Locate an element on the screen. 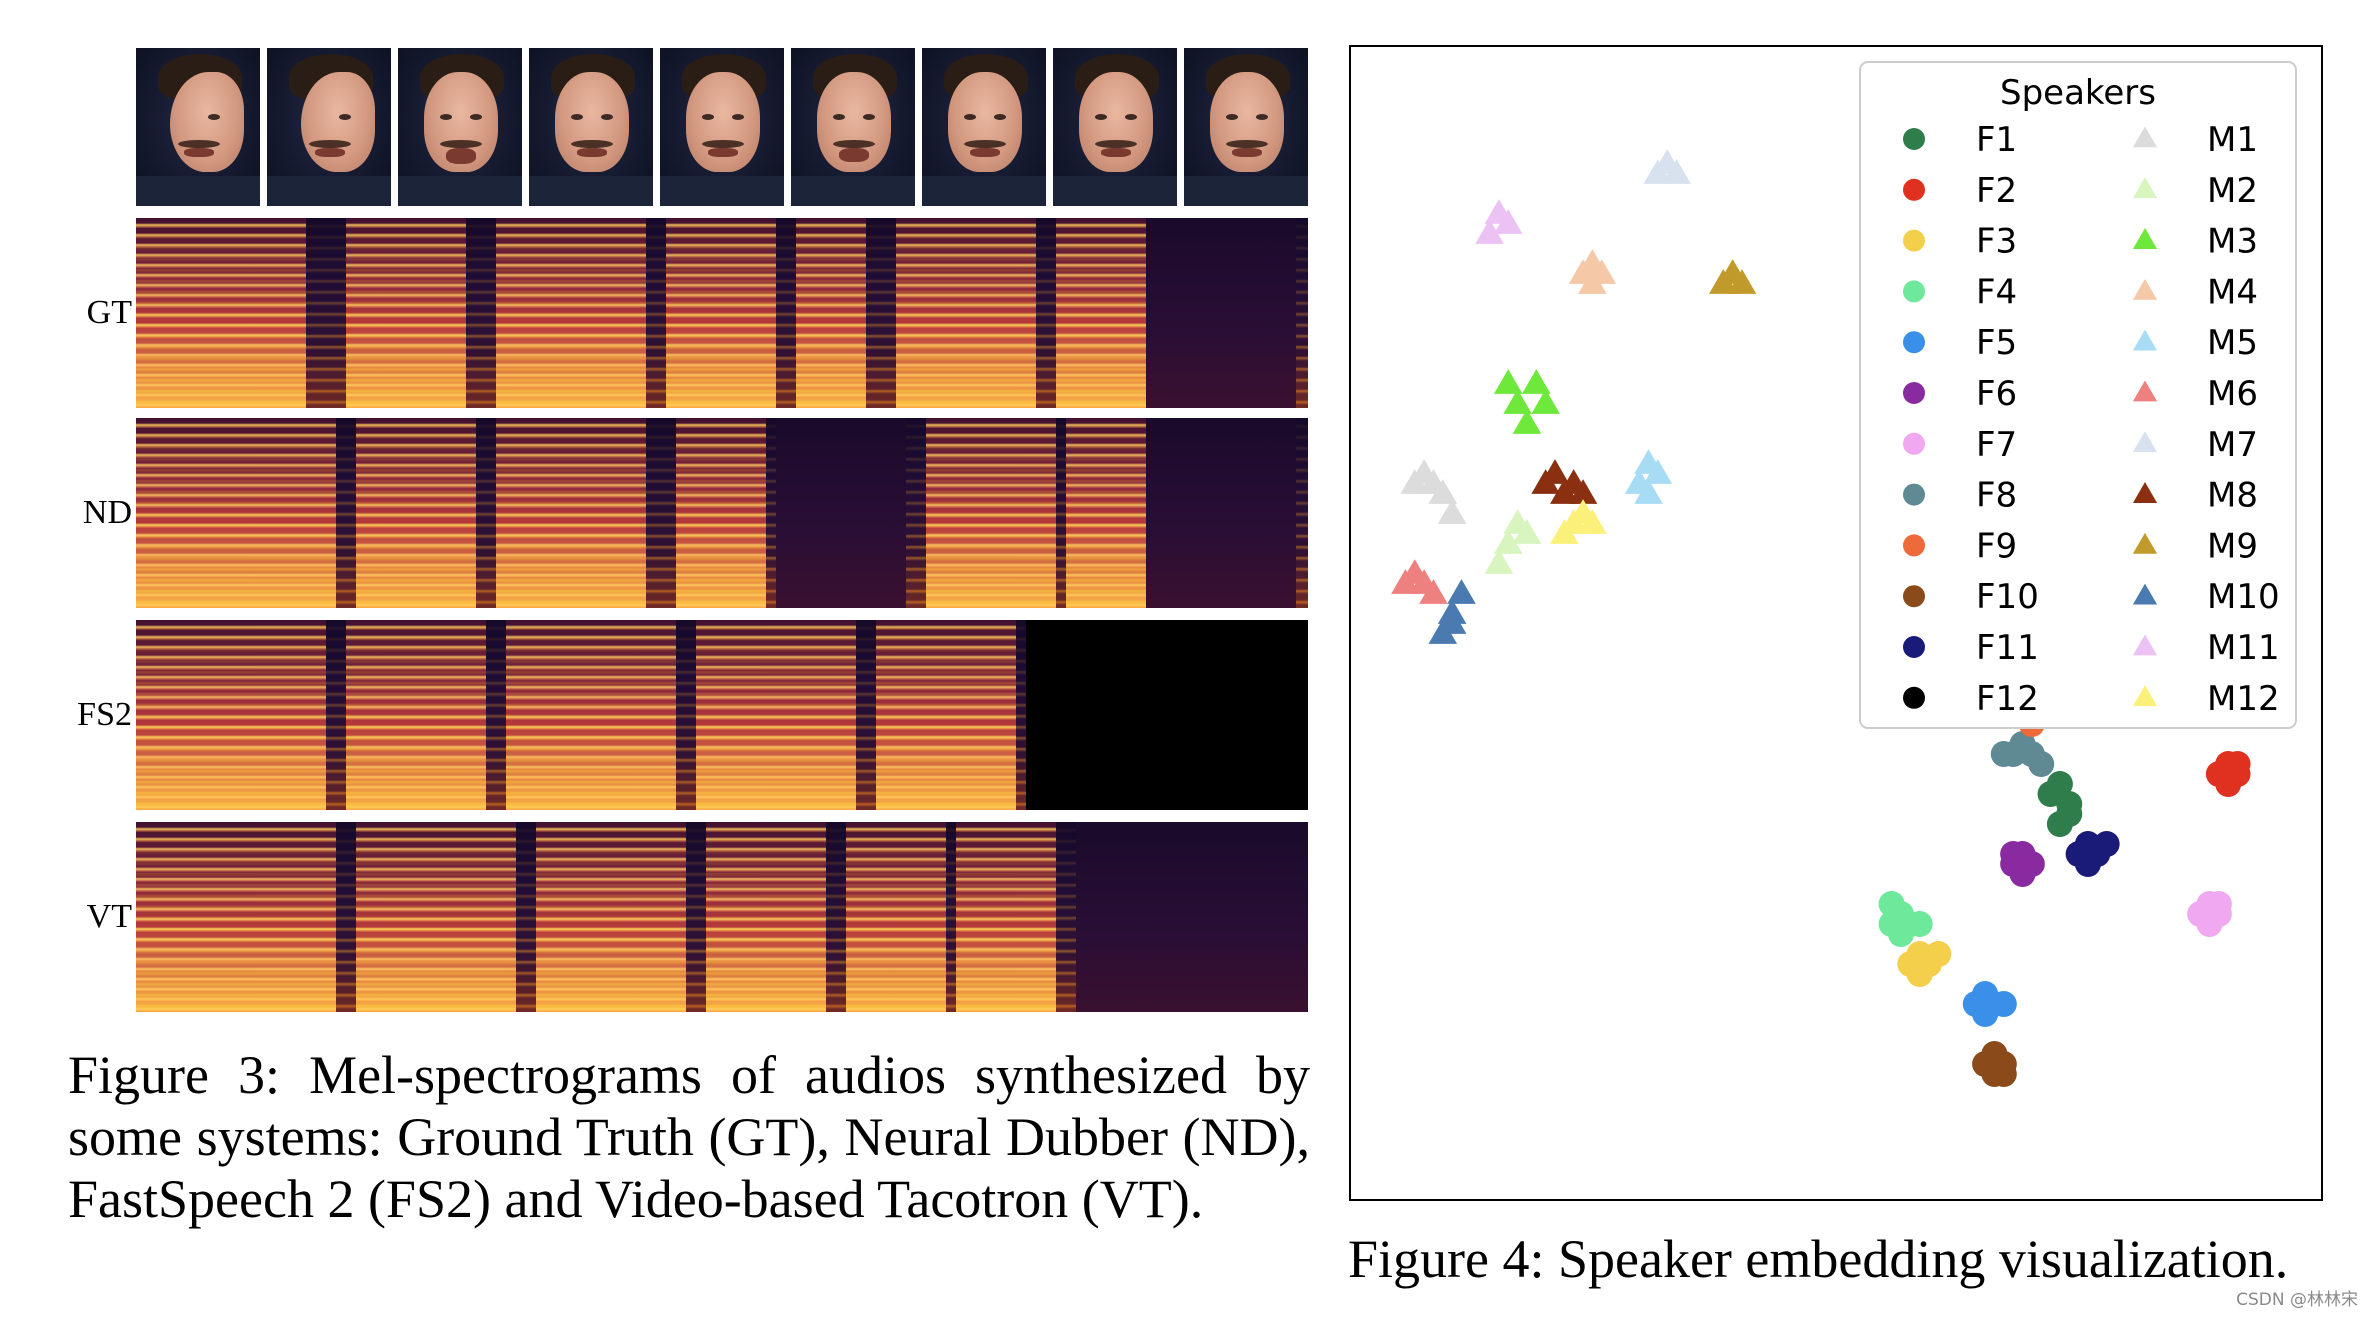 The height and width of the screenshot is (1318, 2376). spectrogram-label: ND is located at coordinates (107, 512).